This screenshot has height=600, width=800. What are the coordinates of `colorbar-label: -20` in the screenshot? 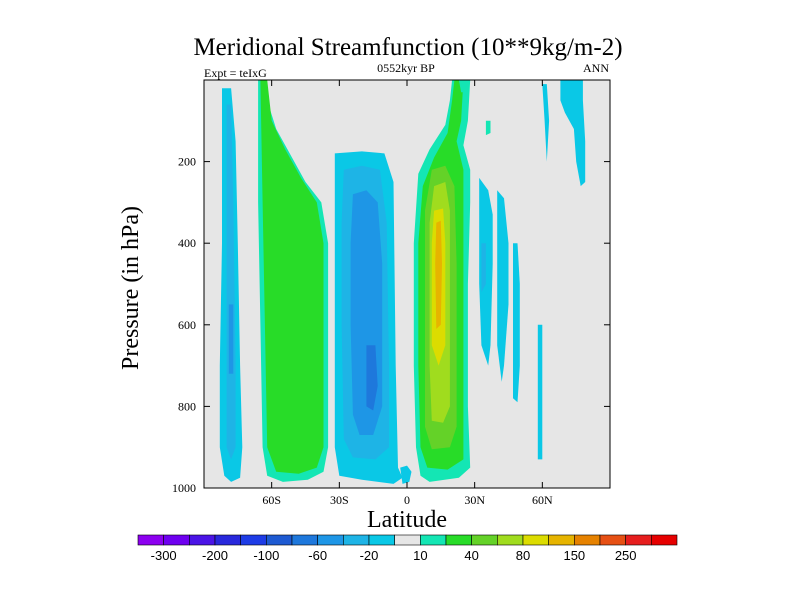 It's located at (369, 555).